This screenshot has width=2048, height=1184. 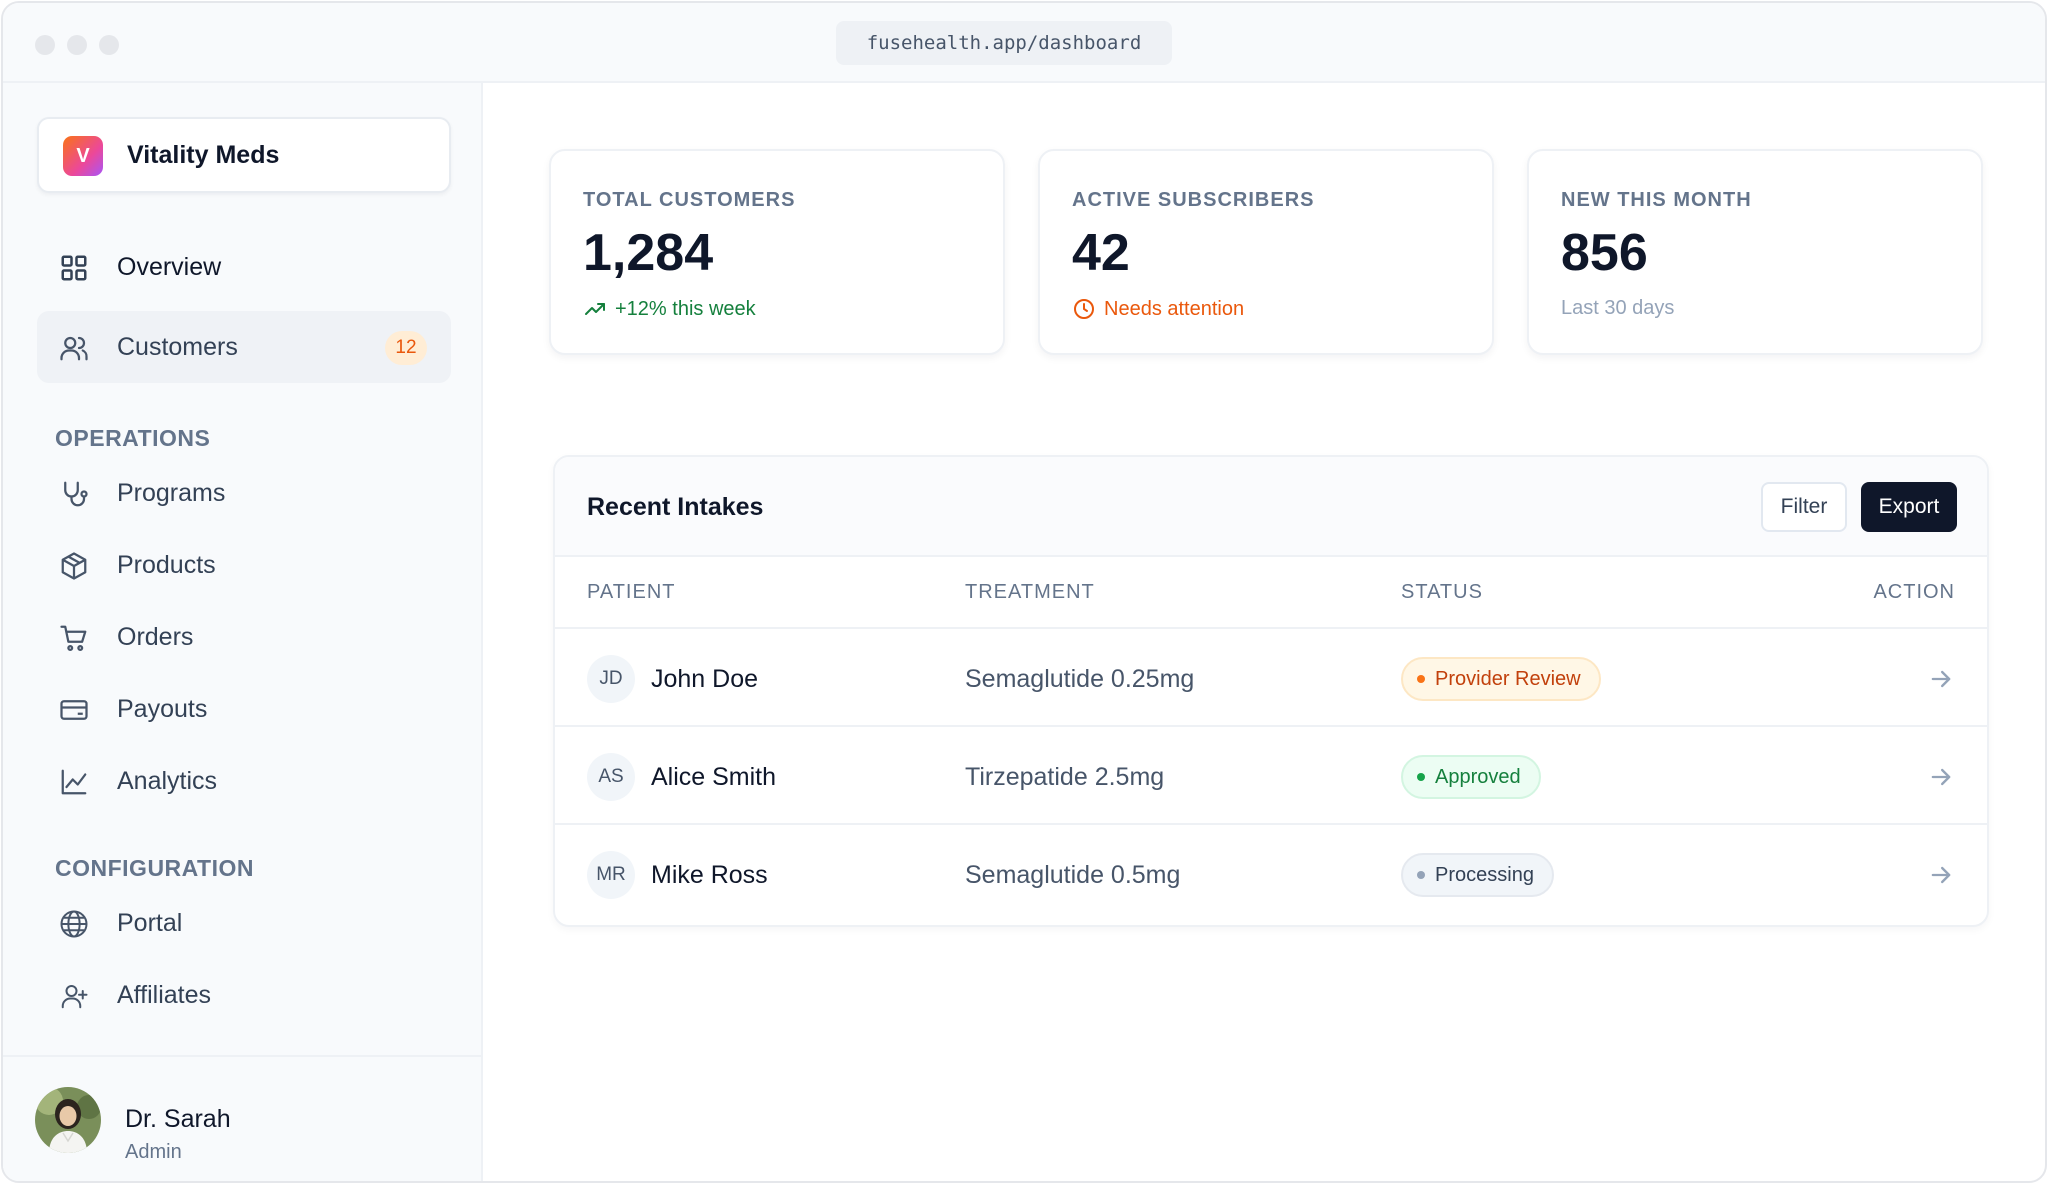 I want to click on table-header-bar: Recent Intakes Filter Export, so click(x=1271, y=507).